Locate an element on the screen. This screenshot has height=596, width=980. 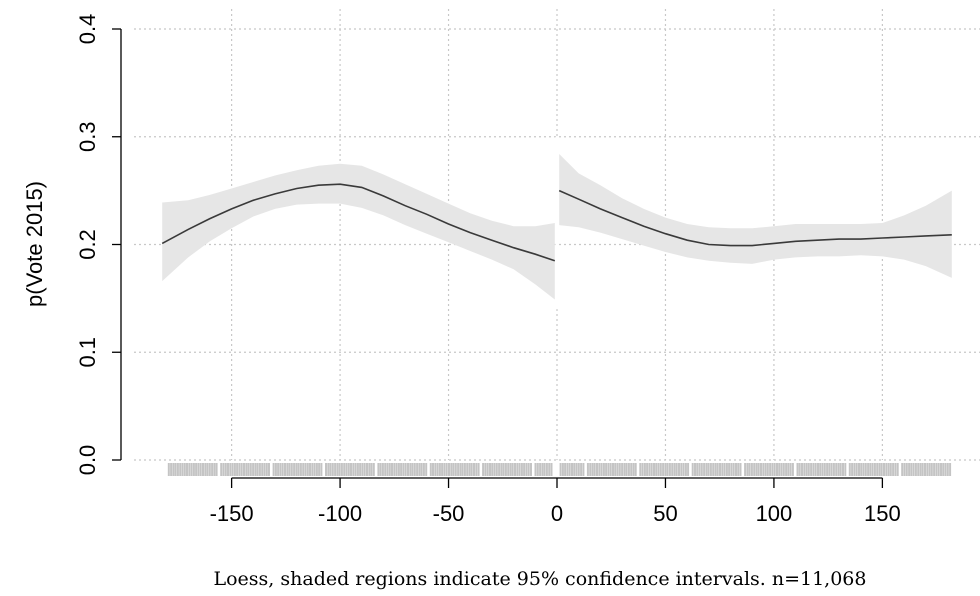
x-tick-label: 150 is located at coordinates (882, 513).